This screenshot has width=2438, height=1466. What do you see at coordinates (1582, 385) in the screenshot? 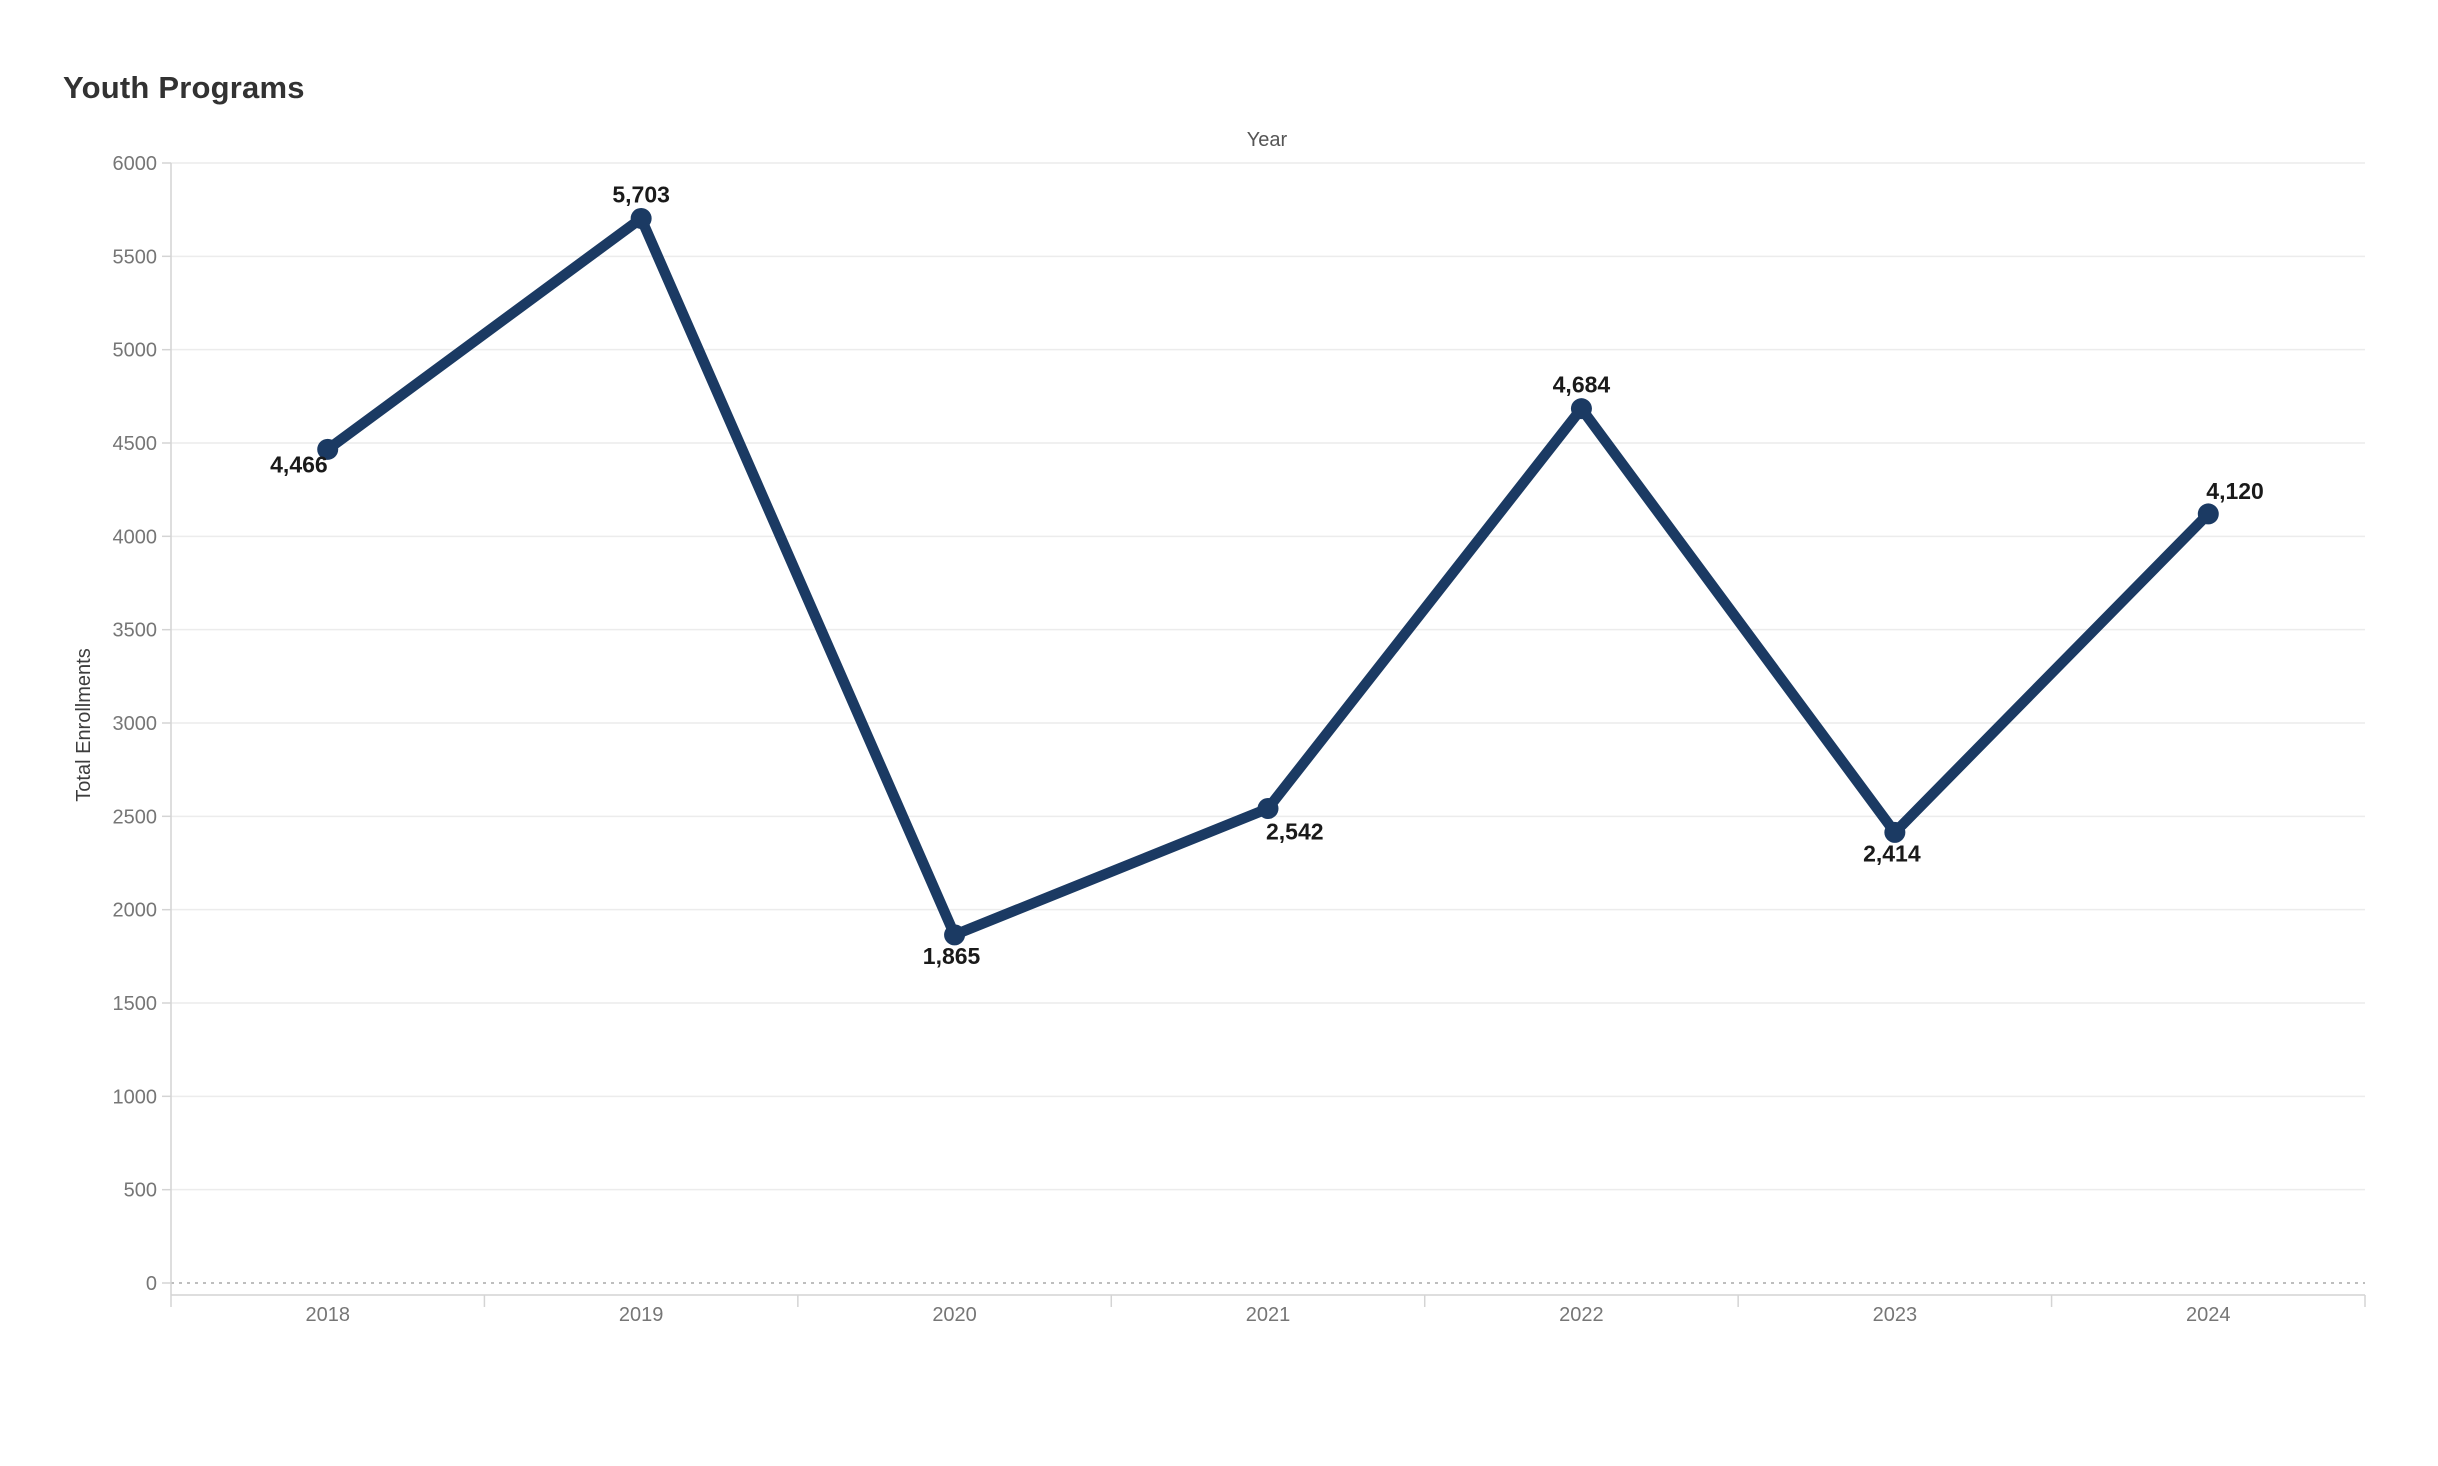
I see `data-point-label: 4,684` at bounding box center [1582, 385].